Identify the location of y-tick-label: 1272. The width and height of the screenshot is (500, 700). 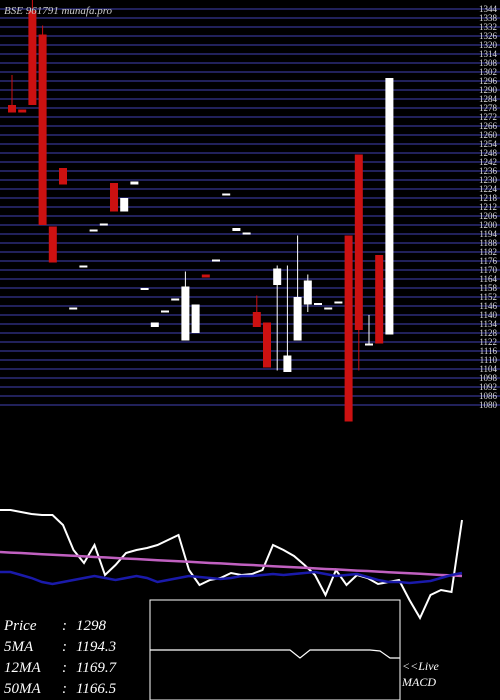
(488, 117).